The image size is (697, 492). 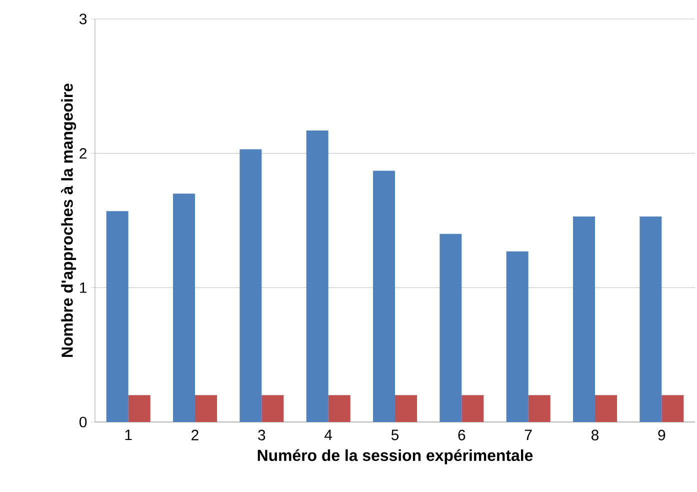 What do you see at coordinates (462, 435) in the screenshot?
I see `x-tick-label: 6` at bounding box center [462, 435].